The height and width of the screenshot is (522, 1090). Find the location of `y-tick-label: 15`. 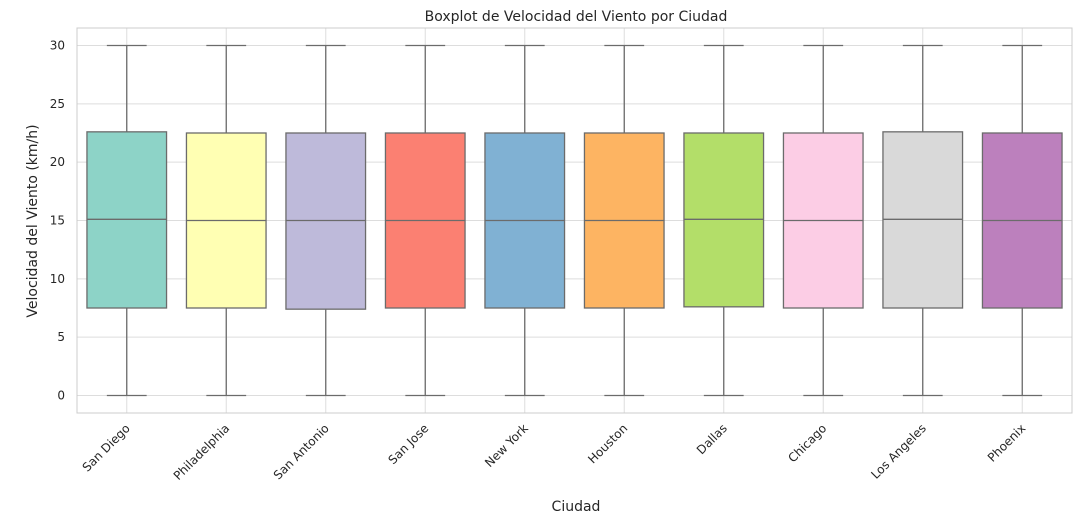

y-tick-label: 15 is located at coordinates (57, 221).